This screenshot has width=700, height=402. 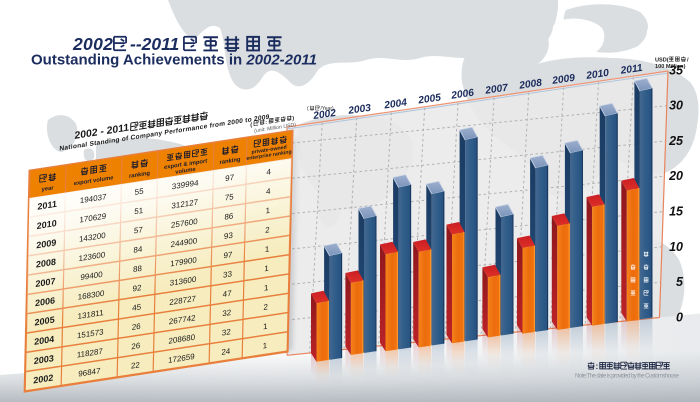 I want to click on svg-text: 208680, so click(x=181, y=339).